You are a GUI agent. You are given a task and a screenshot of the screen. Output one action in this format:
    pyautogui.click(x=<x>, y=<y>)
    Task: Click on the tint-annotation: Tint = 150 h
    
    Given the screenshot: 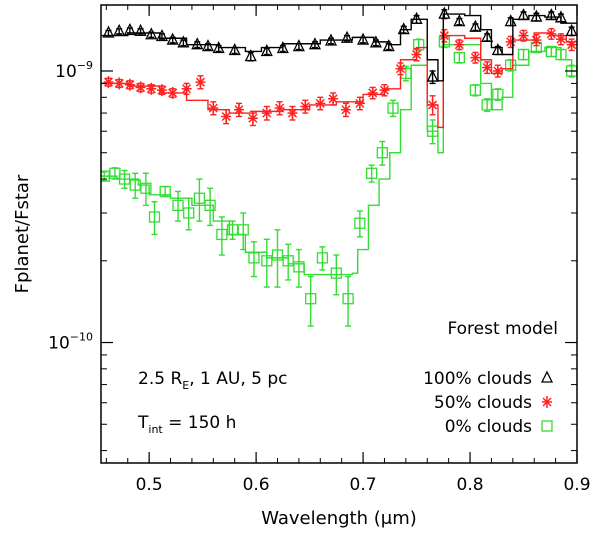 What is the action you would take?
    pyautogui.click(x=186, y=424)
    